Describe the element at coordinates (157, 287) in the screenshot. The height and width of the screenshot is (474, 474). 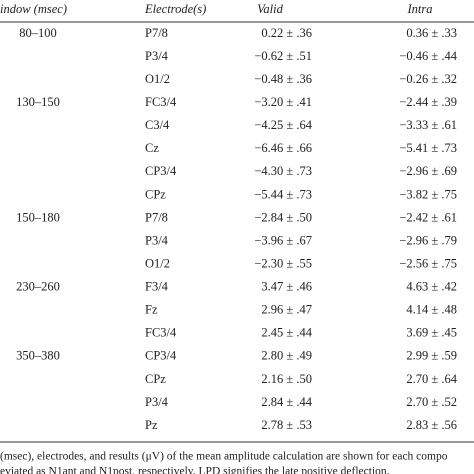
I see `electrode-cell: F3/4` at that location.